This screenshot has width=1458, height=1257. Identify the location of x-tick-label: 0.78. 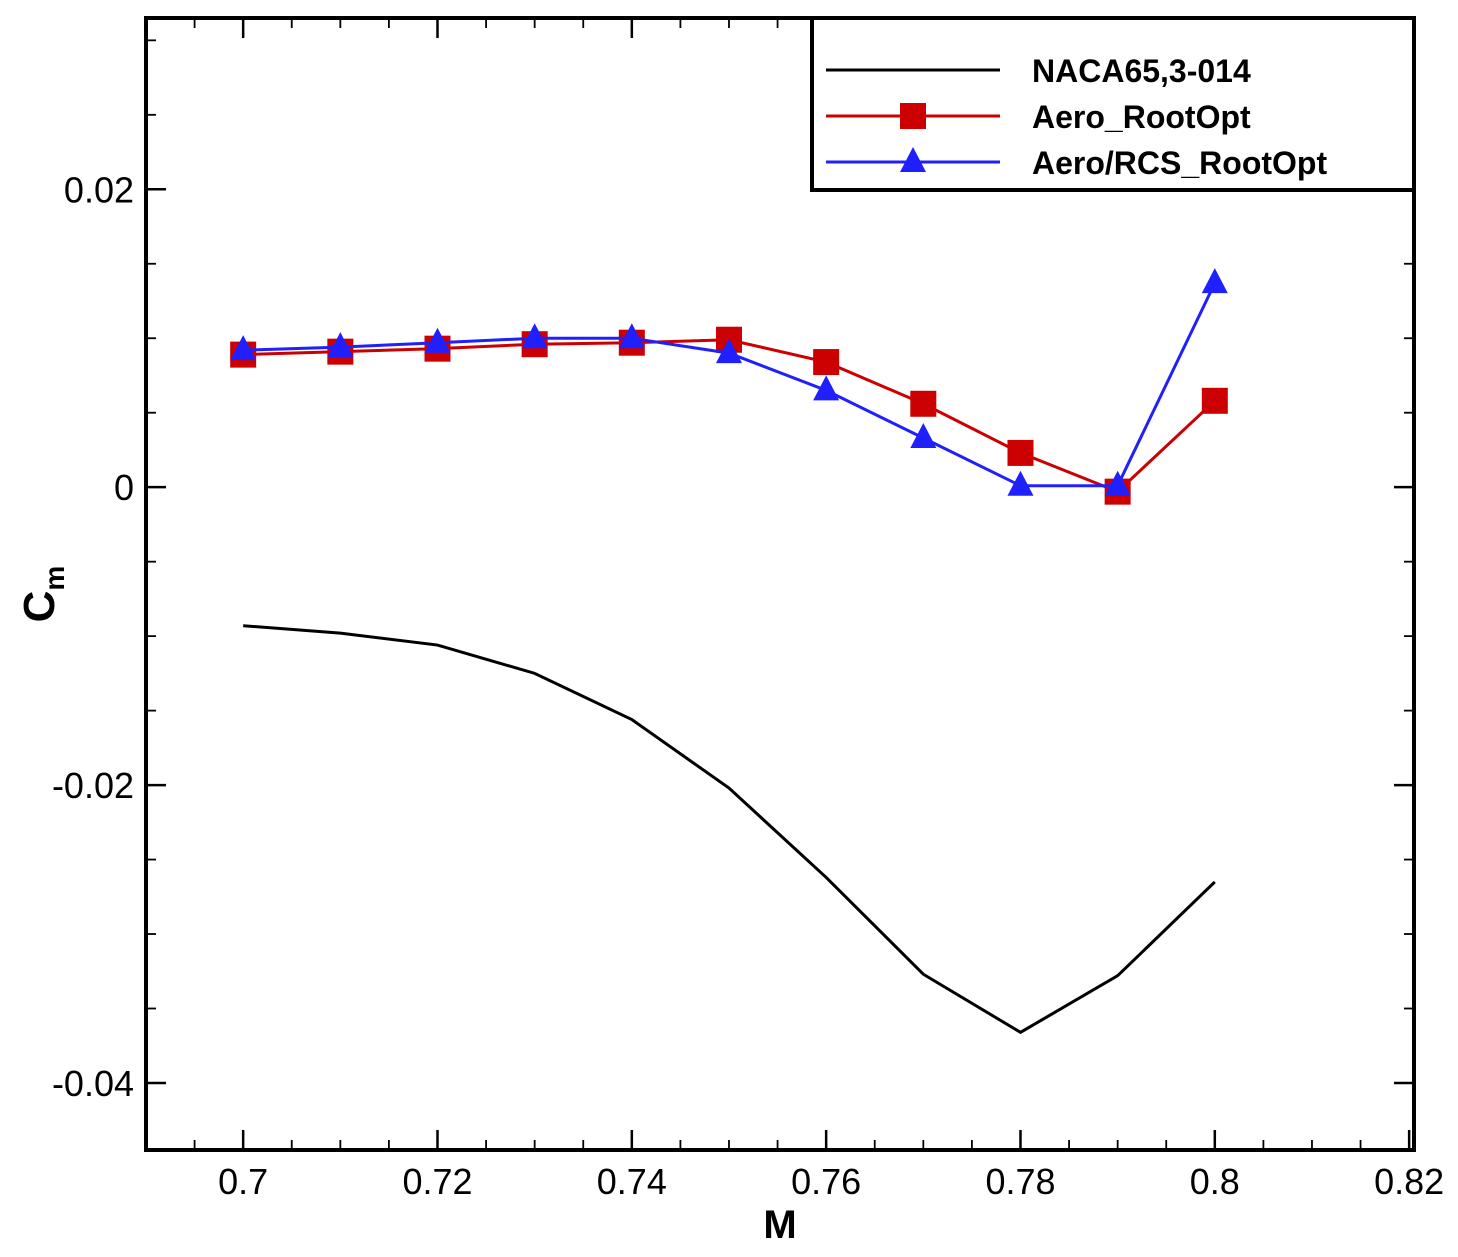
(1020, 1181).